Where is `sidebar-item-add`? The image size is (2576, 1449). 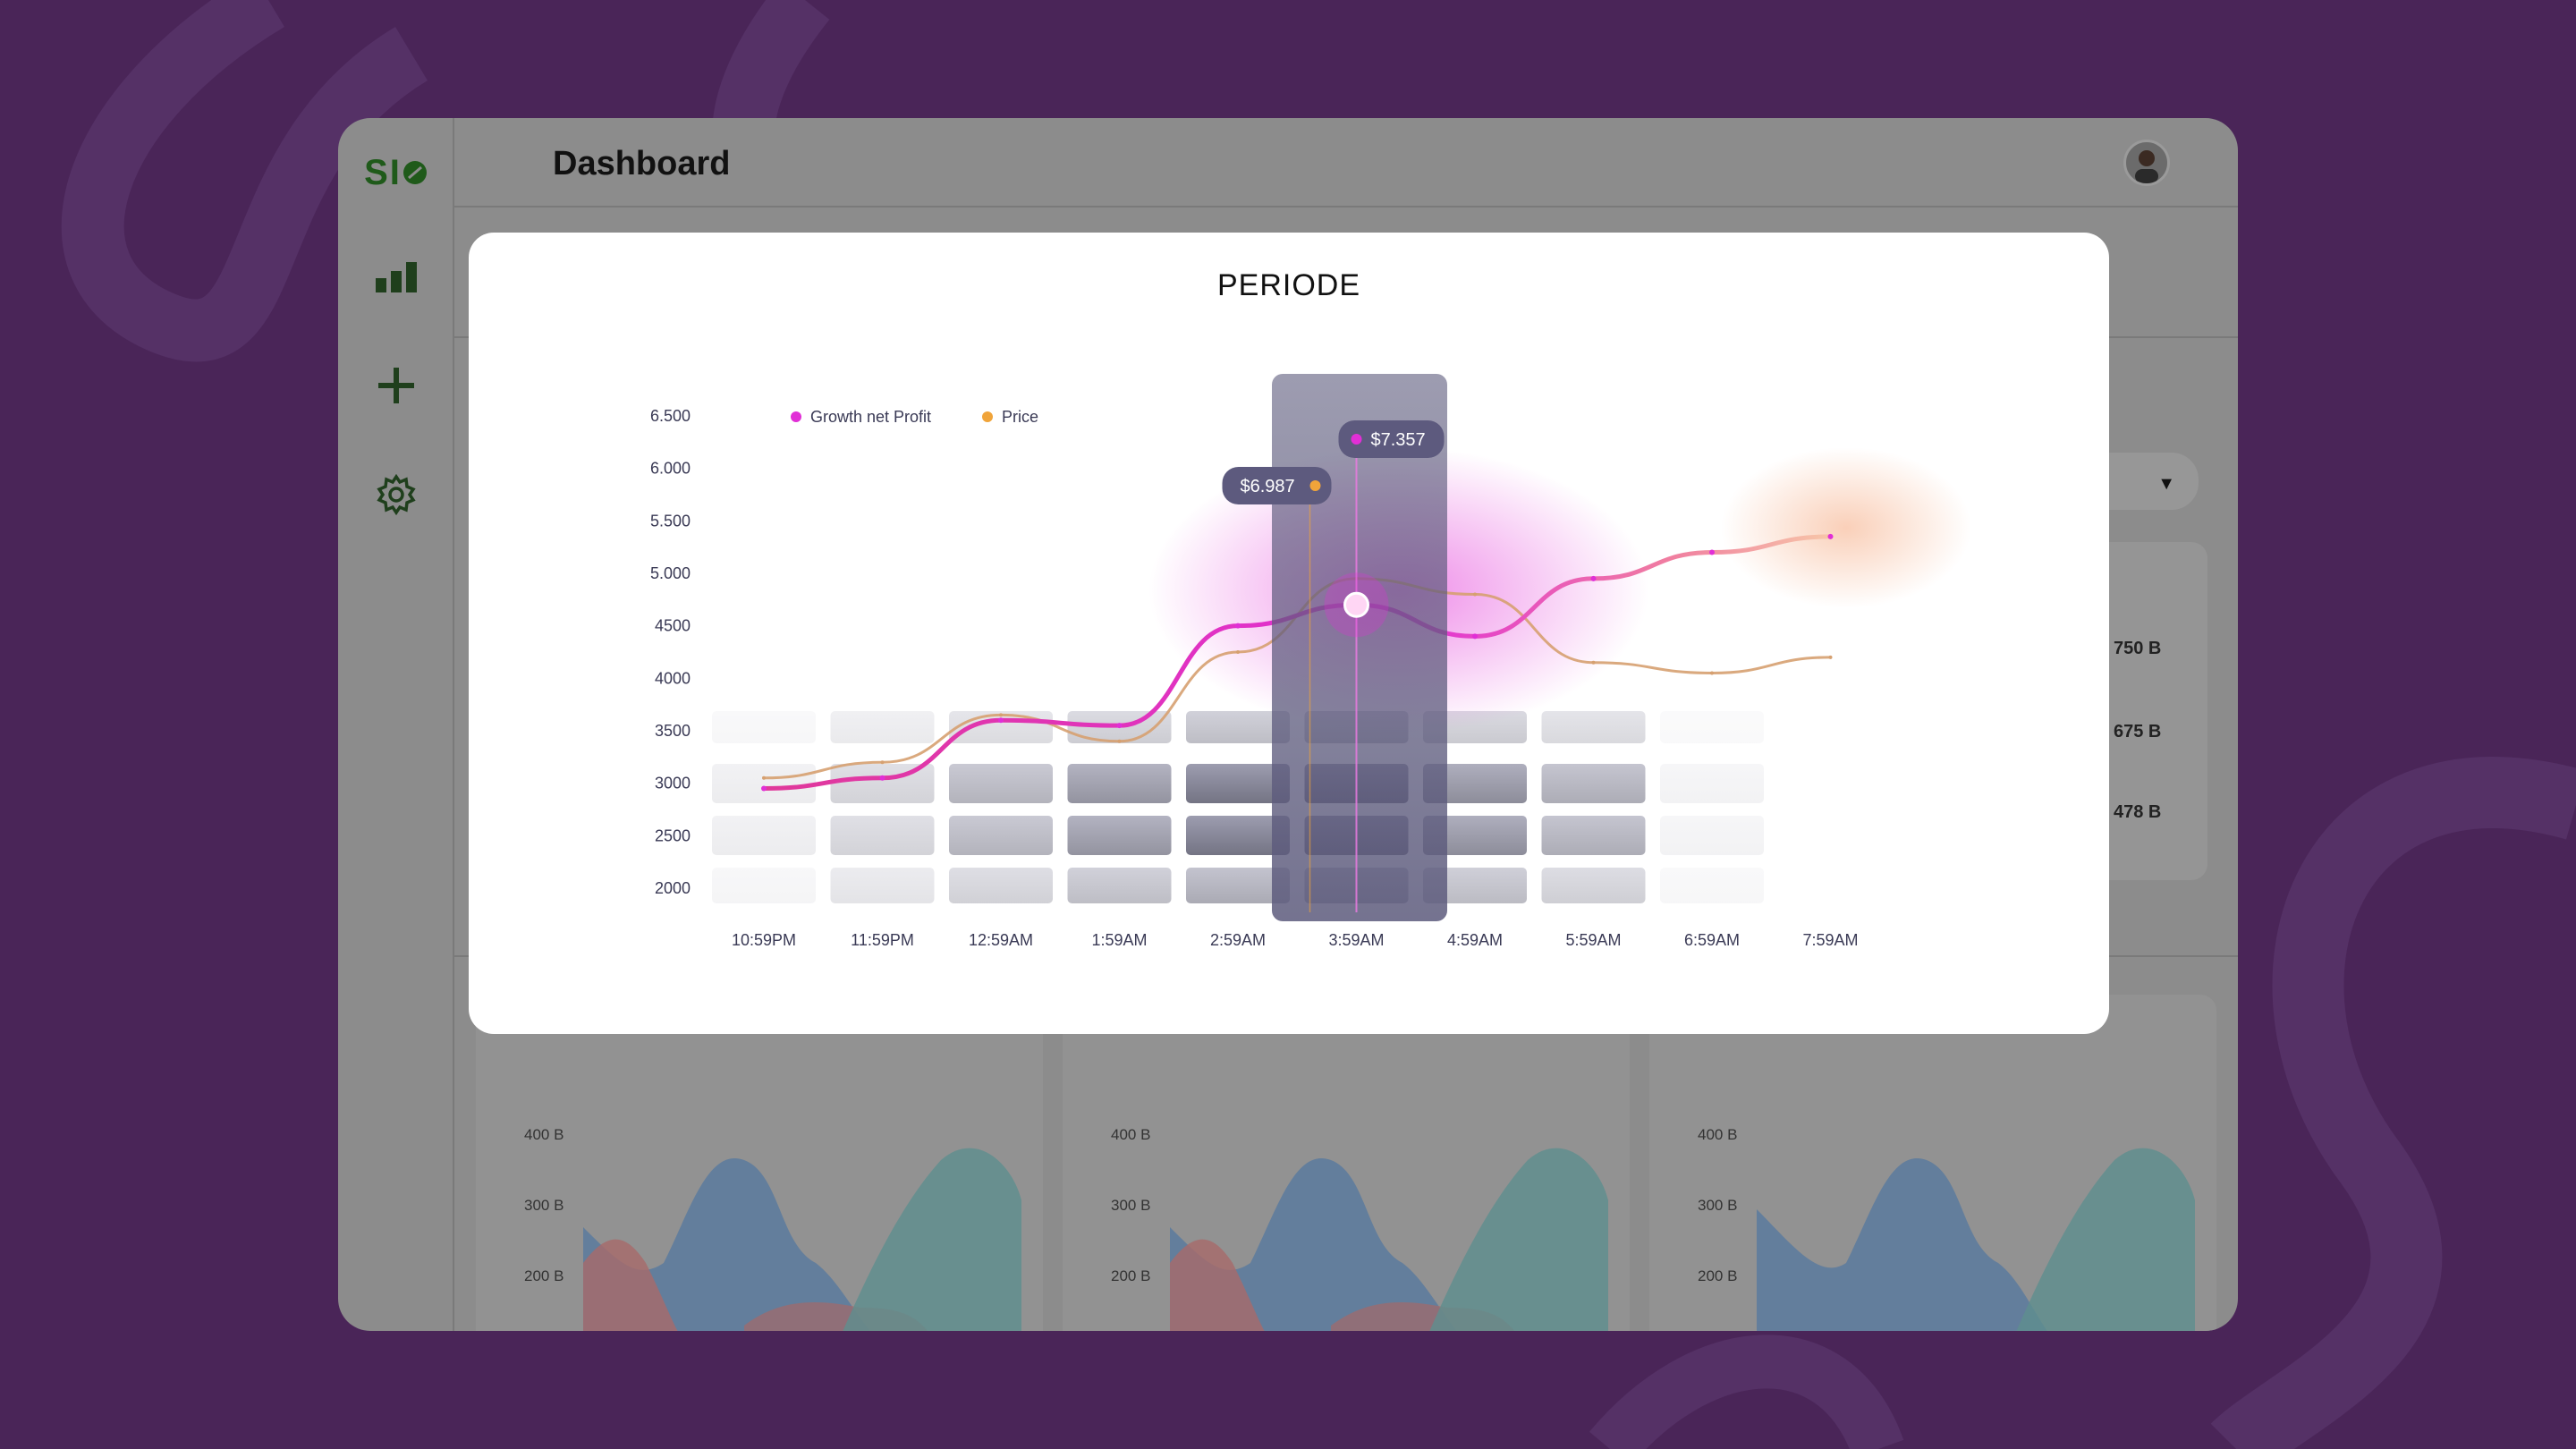
sidebar-item-add is located at coordinates (396, 385).